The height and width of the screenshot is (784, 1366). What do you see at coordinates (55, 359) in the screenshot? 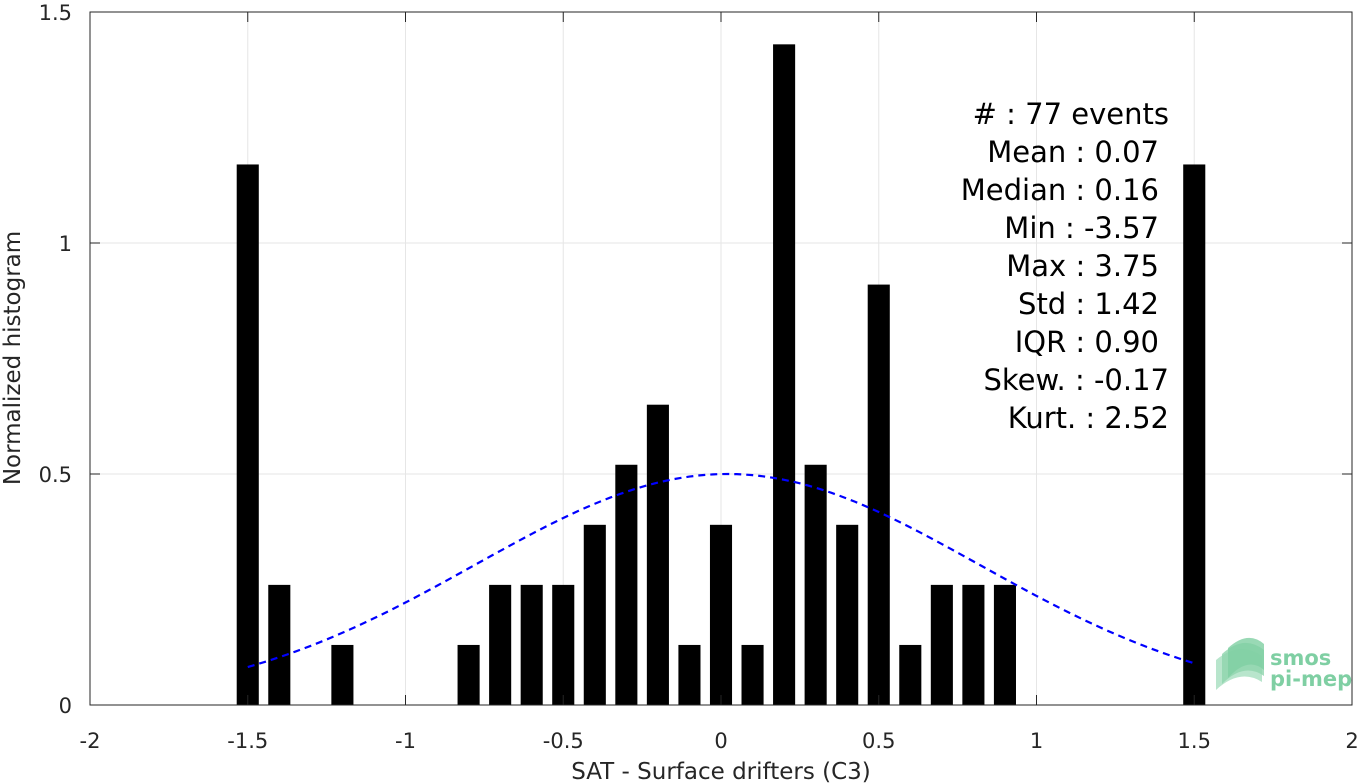
I see `y-tick-labels: 0 0.5 1 1.5` at bounding box center [55, 359].